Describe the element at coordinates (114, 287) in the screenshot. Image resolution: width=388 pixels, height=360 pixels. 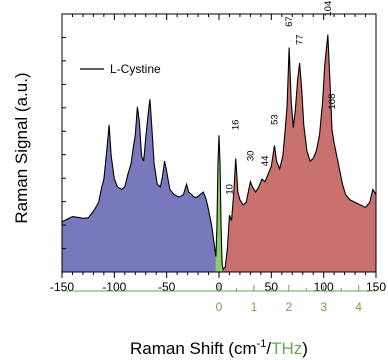
I see `x-tick-label: -100` at that location.